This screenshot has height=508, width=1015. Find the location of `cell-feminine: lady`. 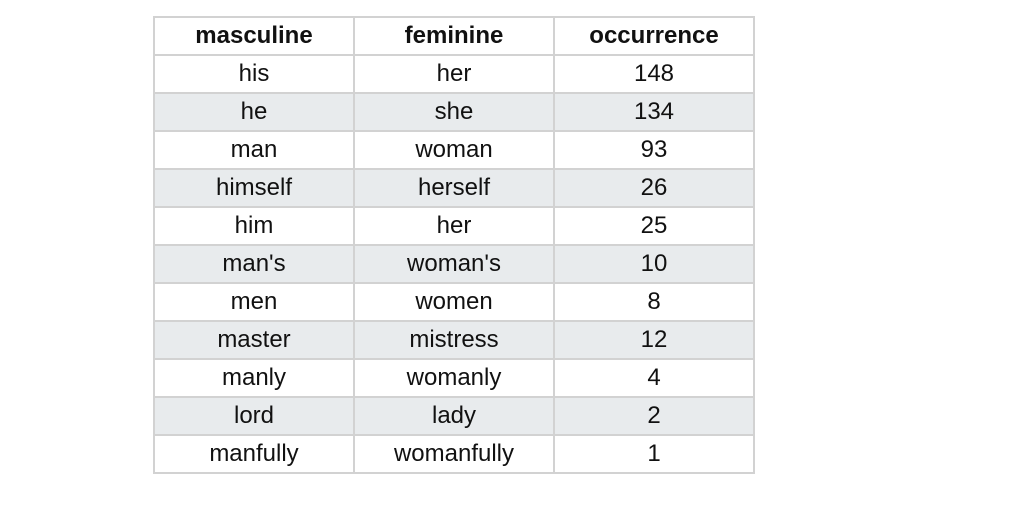

cell-feminine: lady is located at coordinates (454, 416).